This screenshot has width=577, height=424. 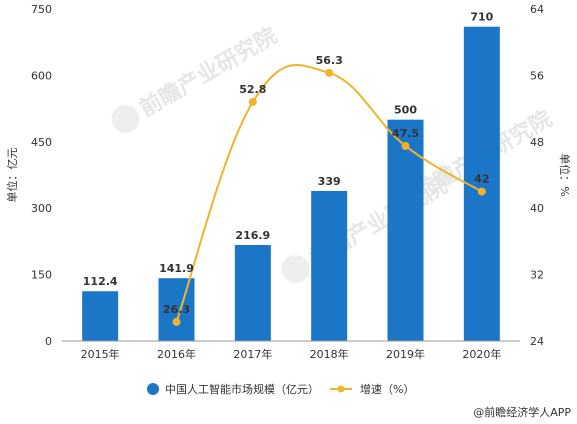 I want to click on y2-tick-label: 56, so click(x=537, y=75).